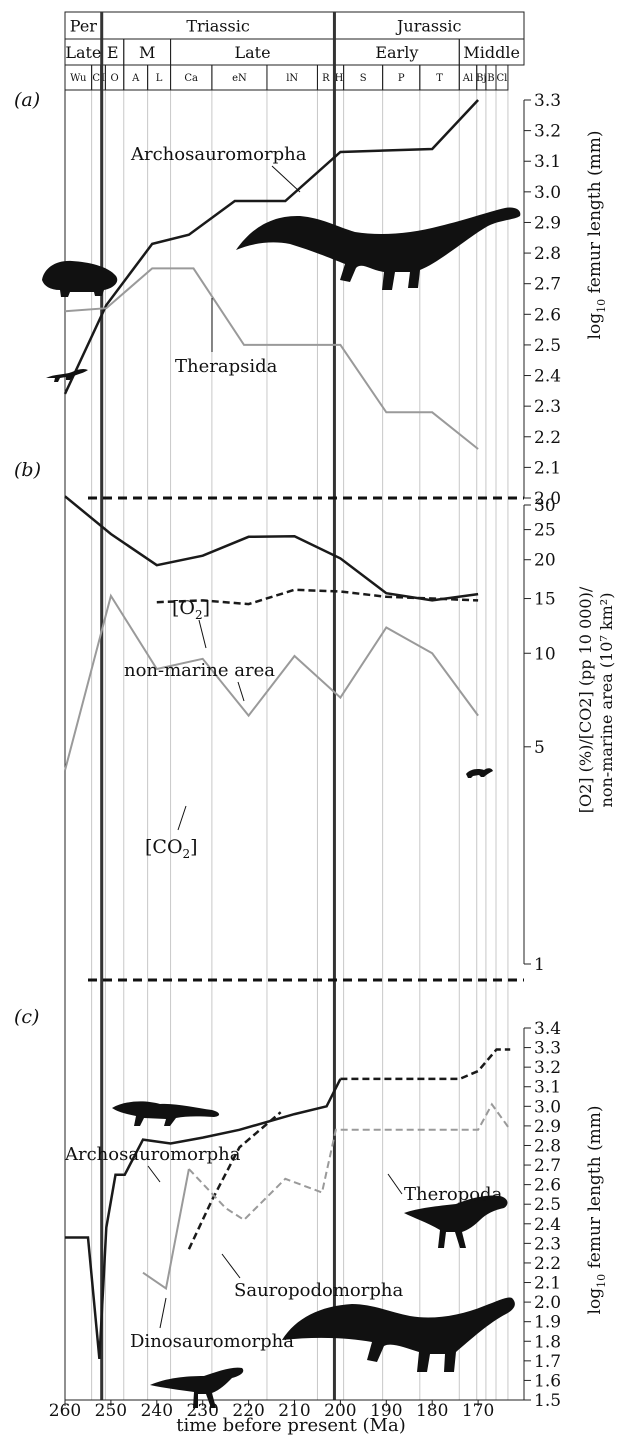  I want to click on y-tick-label: 15, so click(545, 600).